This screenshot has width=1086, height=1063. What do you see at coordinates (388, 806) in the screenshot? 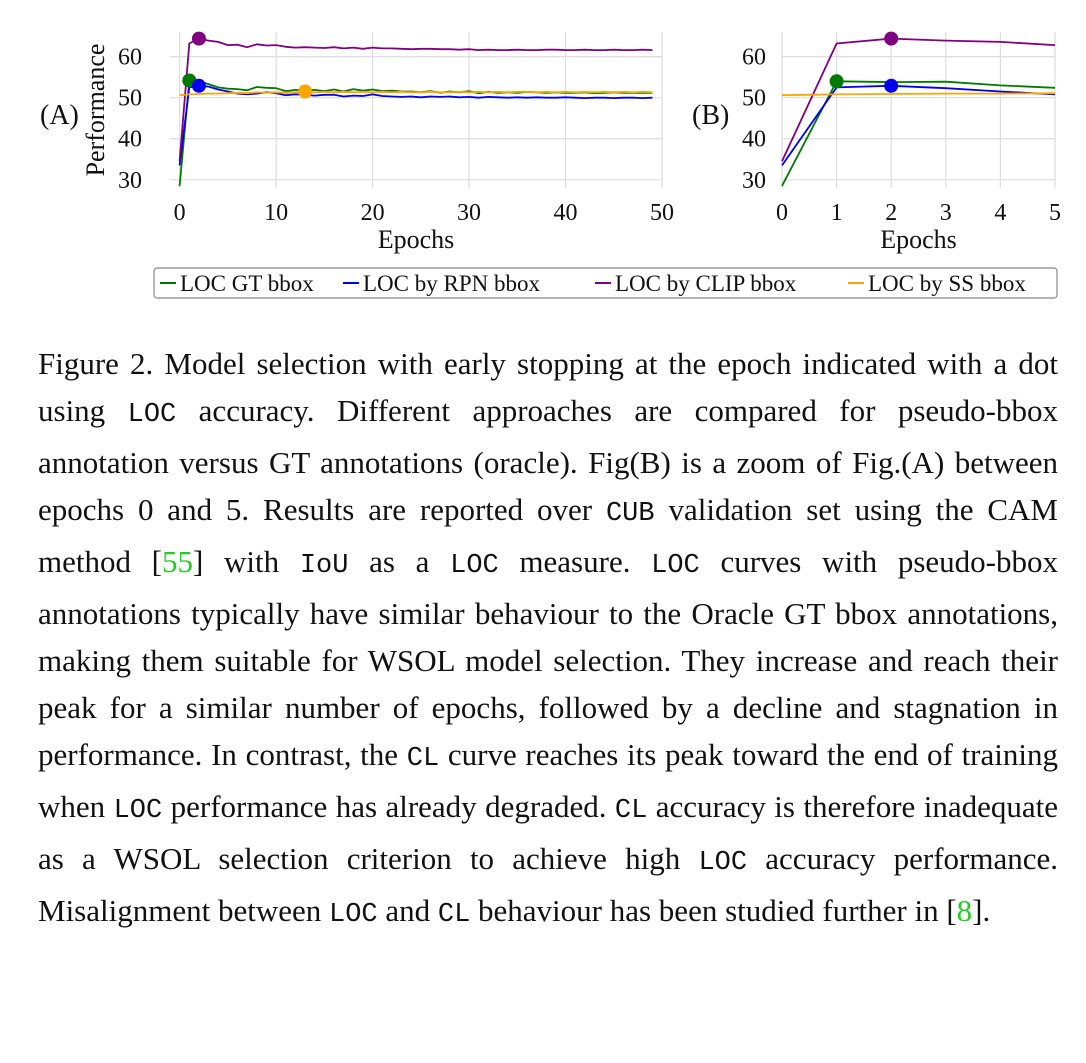
I see `caption-text: performance has already degraded.` at bounding box center [388, 806].